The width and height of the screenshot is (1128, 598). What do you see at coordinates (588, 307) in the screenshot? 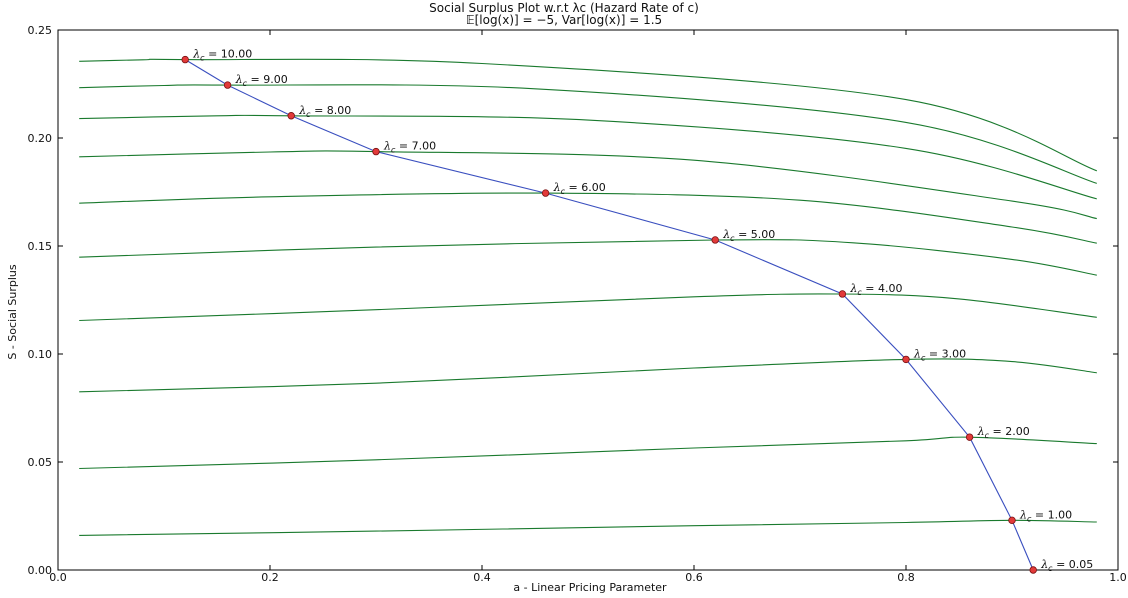
I see `surplus-curve-lambda-4.00` at bounding box center [588, 307].